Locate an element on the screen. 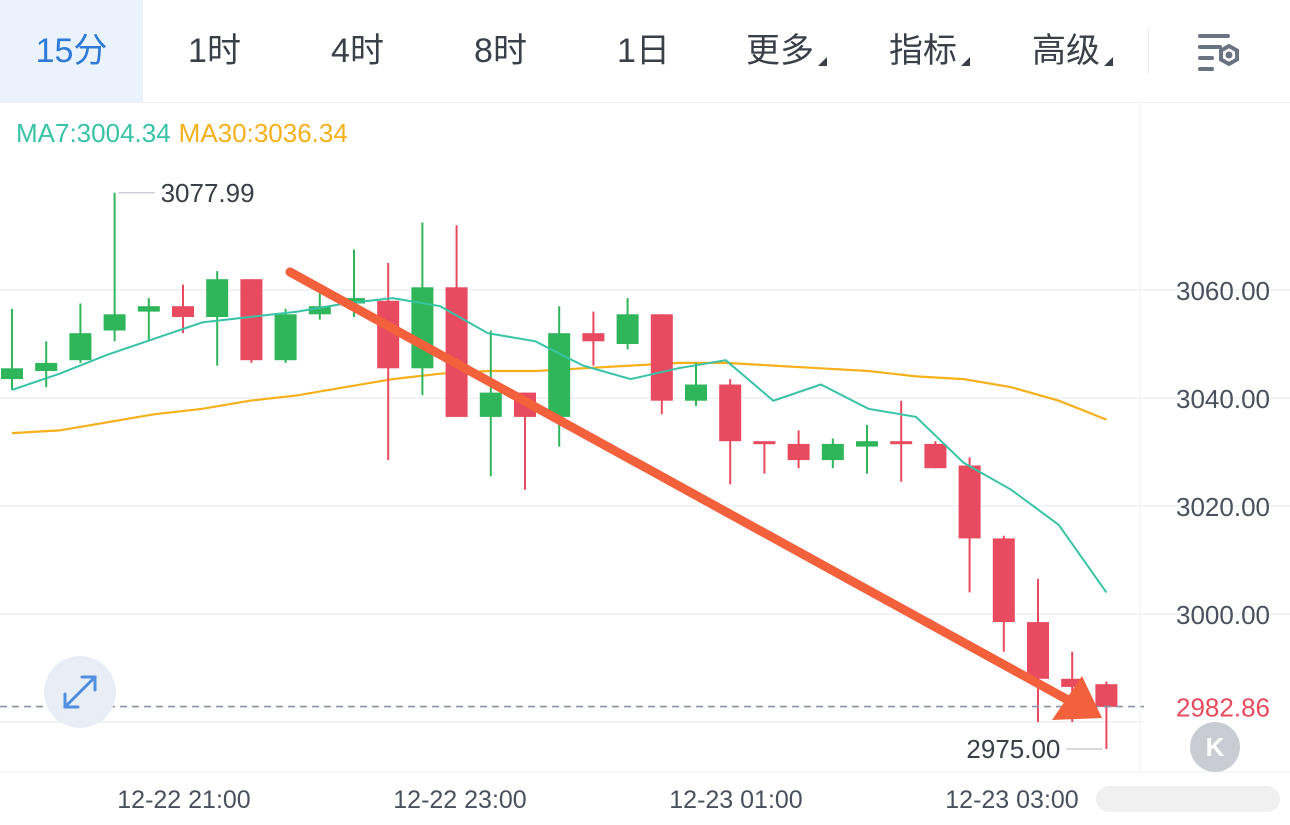 This screenshot has height=825, width=1290. ma30-value: MA30:3036.34 is located at coordinates (263, 133).